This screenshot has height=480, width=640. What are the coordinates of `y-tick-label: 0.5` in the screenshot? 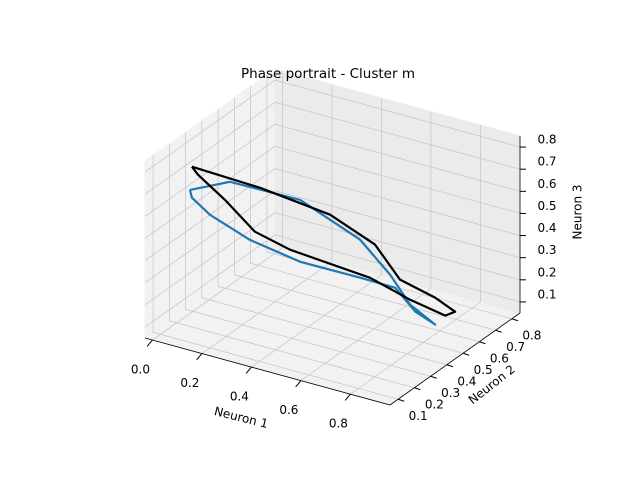 It's located at (483, 370).